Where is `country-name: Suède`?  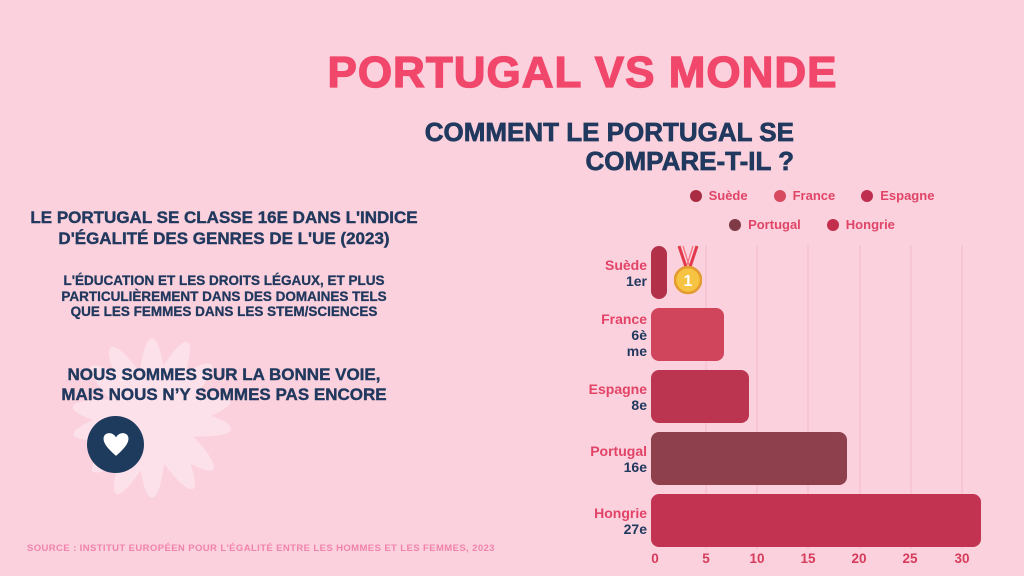
country-name: Suède is located at coordinates (625, 264).